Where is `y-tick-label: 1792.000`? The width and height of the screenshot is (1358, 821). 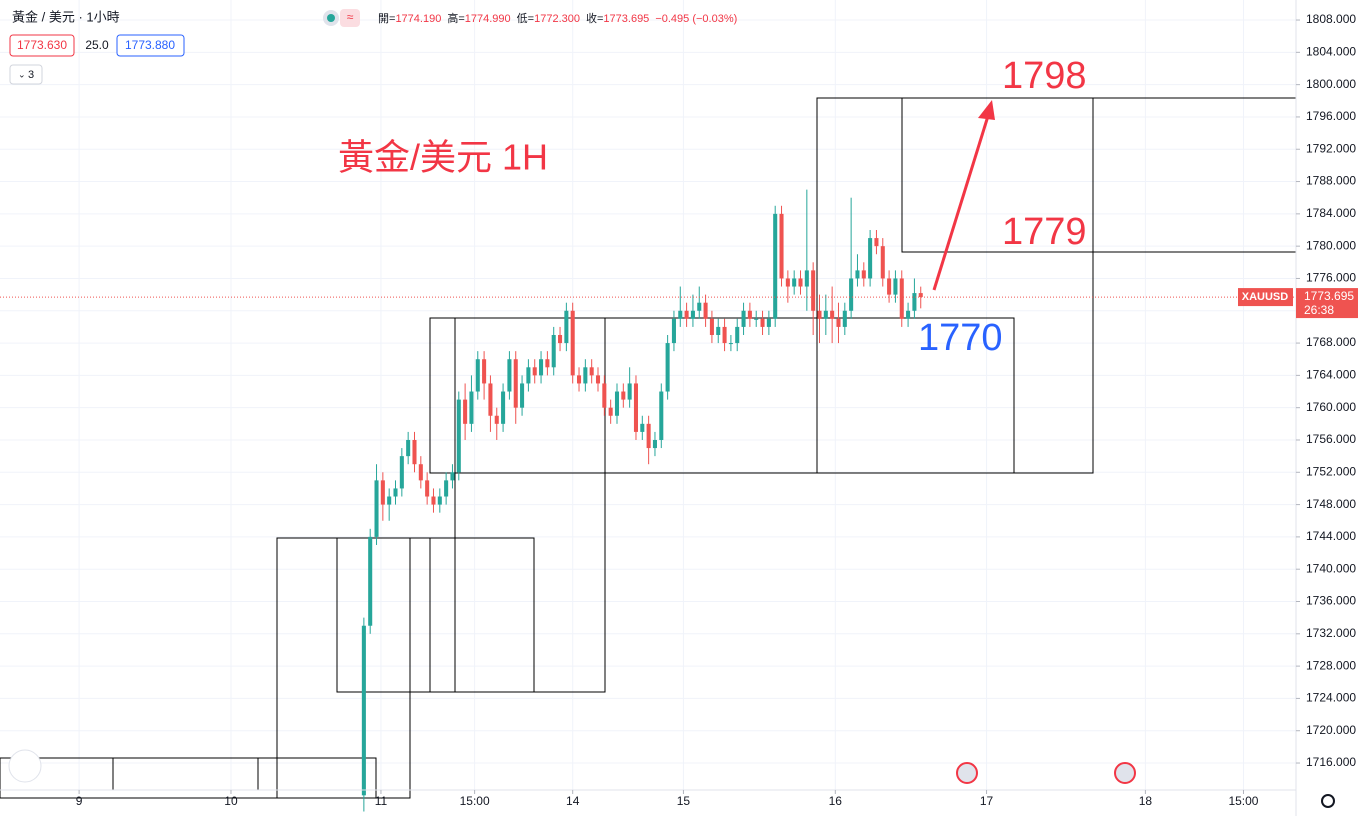
y-tick-label: 1792.000 is located at coordinates (1331, 148).